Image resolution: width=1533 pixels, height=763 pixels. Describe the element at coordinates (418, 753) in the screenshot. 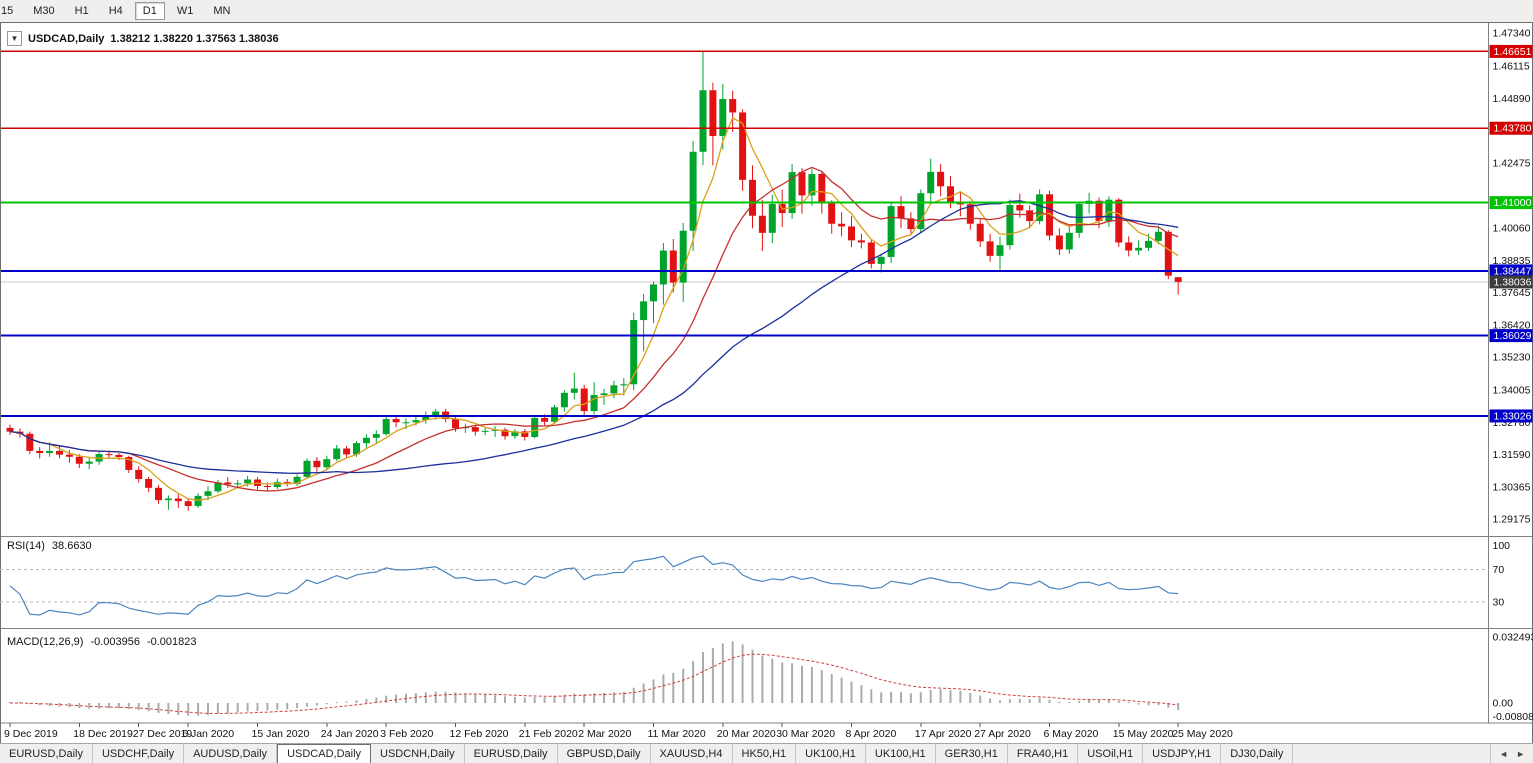

I see `symbol-tab-usdcnh-daily: USDCNH,Daily` at that location.